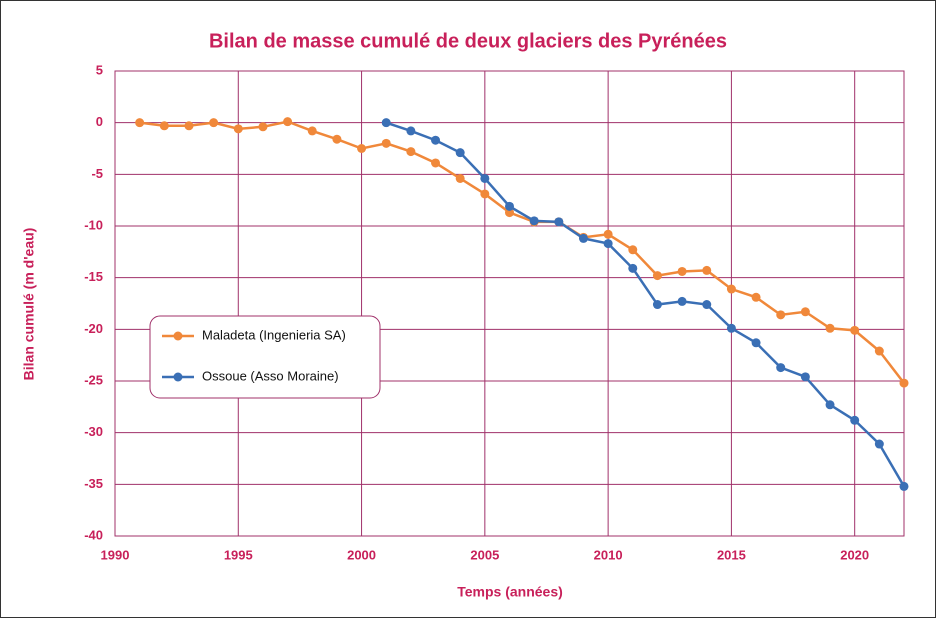  Describe the element at coordinates (484, 554) in the screenshot. I see `x-tick-label: 2005` at that location.